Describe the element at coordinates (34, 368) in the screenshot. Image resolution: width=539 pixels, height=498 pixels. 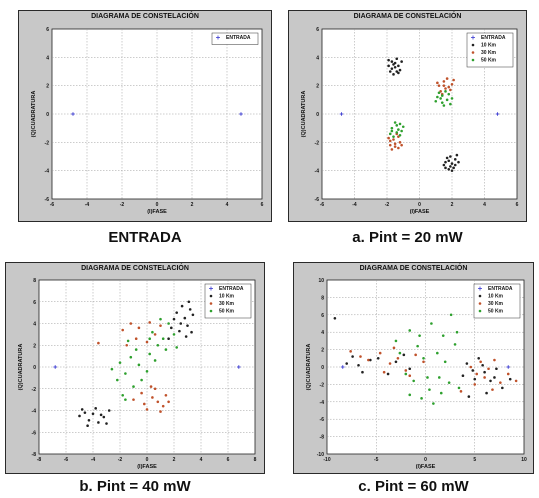
I see `y-tick-label: 0` at that location.